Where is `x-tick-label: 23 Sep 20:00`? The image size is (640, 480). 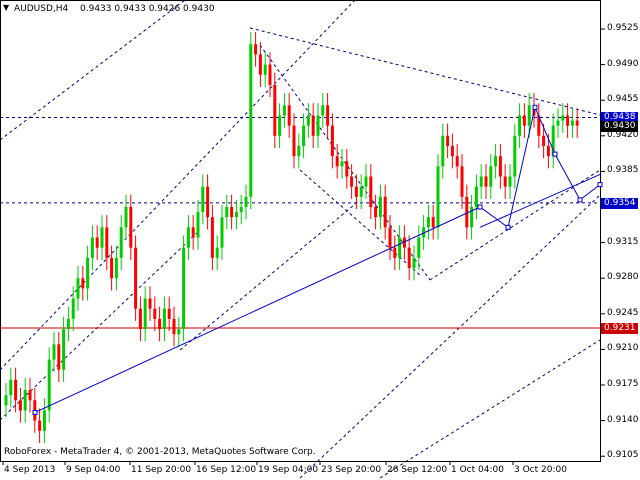 x-tick-label: 23 Sep 20:00 is located at coordinates (351, 470).